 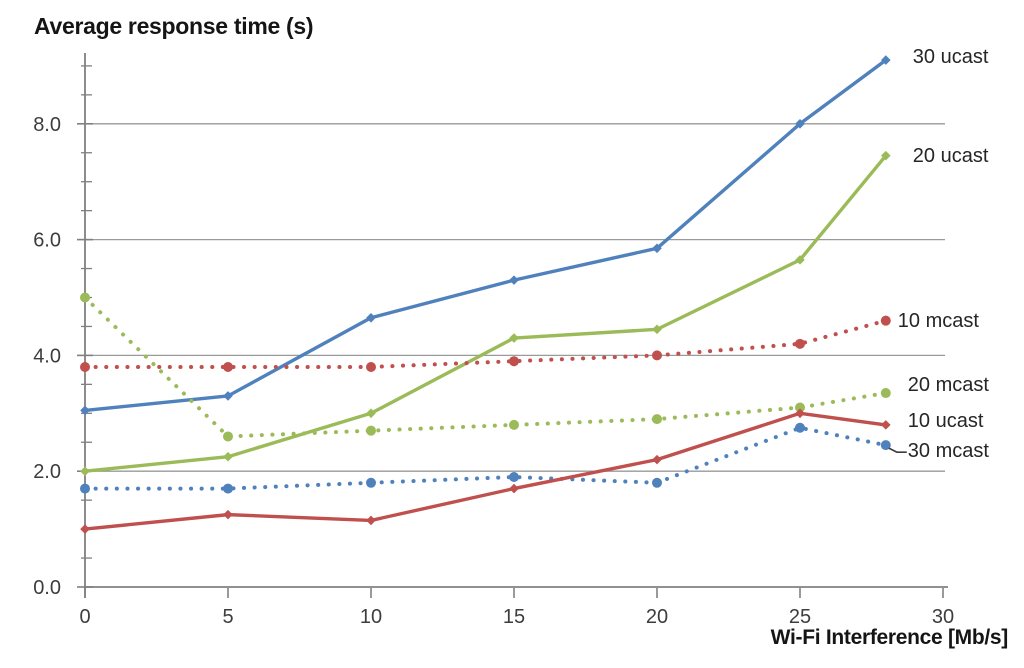 What do you see at coordinates (948, 451) in the screenshot?
I see `series-label-30-mcast: 30 mcast` at bounding box center [948, 451].